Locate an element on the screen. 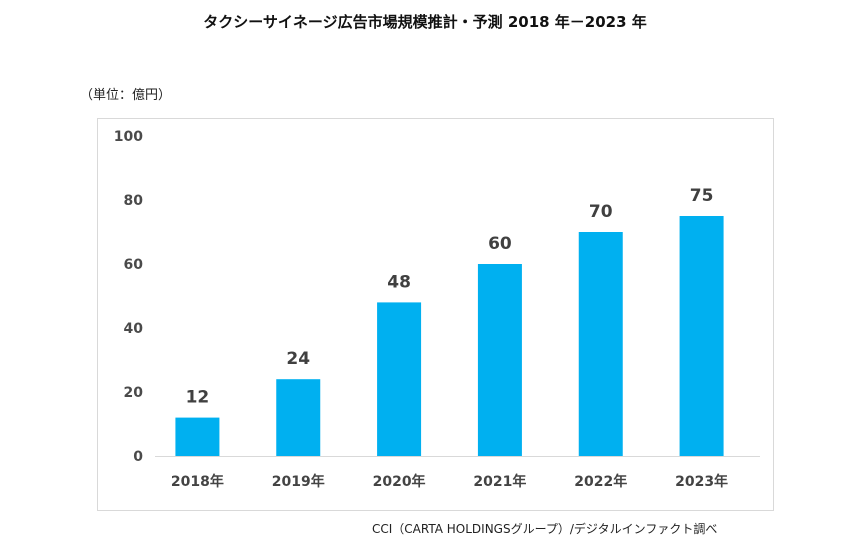 Image resolution: width=850 pixels, height=550 pixels. y-tick-label: 80 is located at coordinates (134, 201).